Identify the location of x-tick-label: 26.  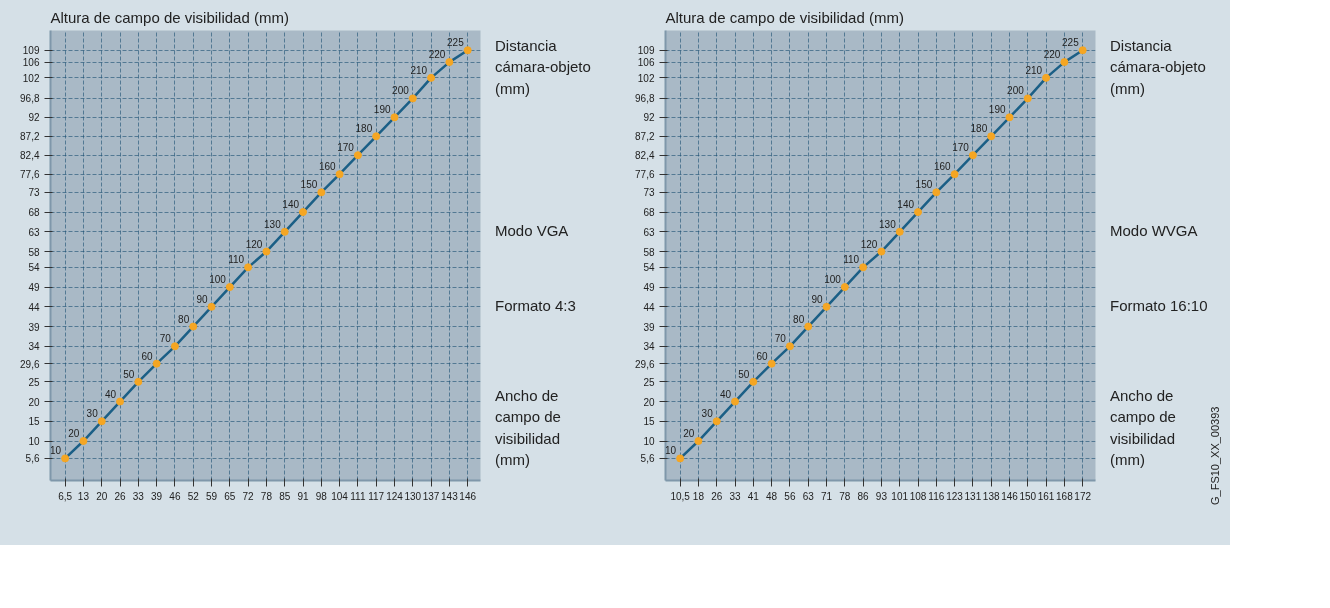
(120, 496).